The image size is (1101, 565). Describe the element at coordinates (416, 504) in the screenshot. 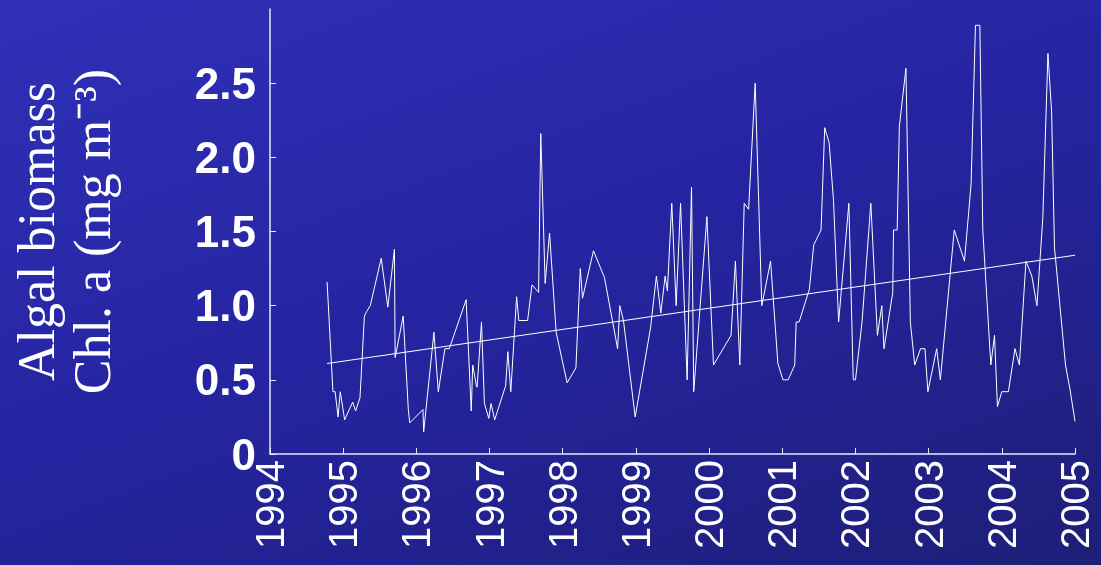

I see `x-tick-label: 1996` at that location.